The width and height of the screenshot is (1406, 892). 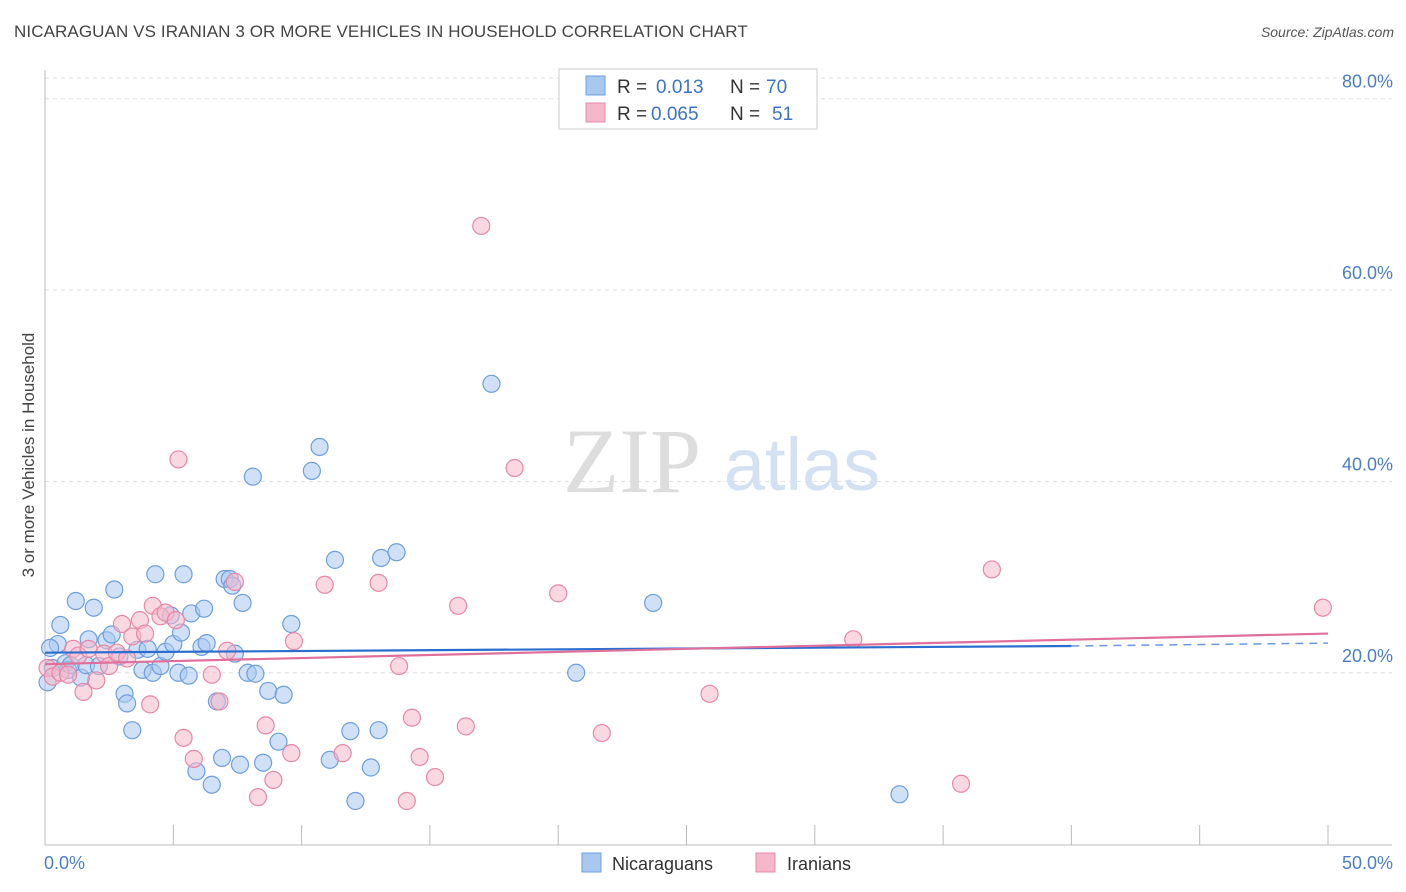 I want to click on legend-n-label-2: N =, so click(x=745, y=114).